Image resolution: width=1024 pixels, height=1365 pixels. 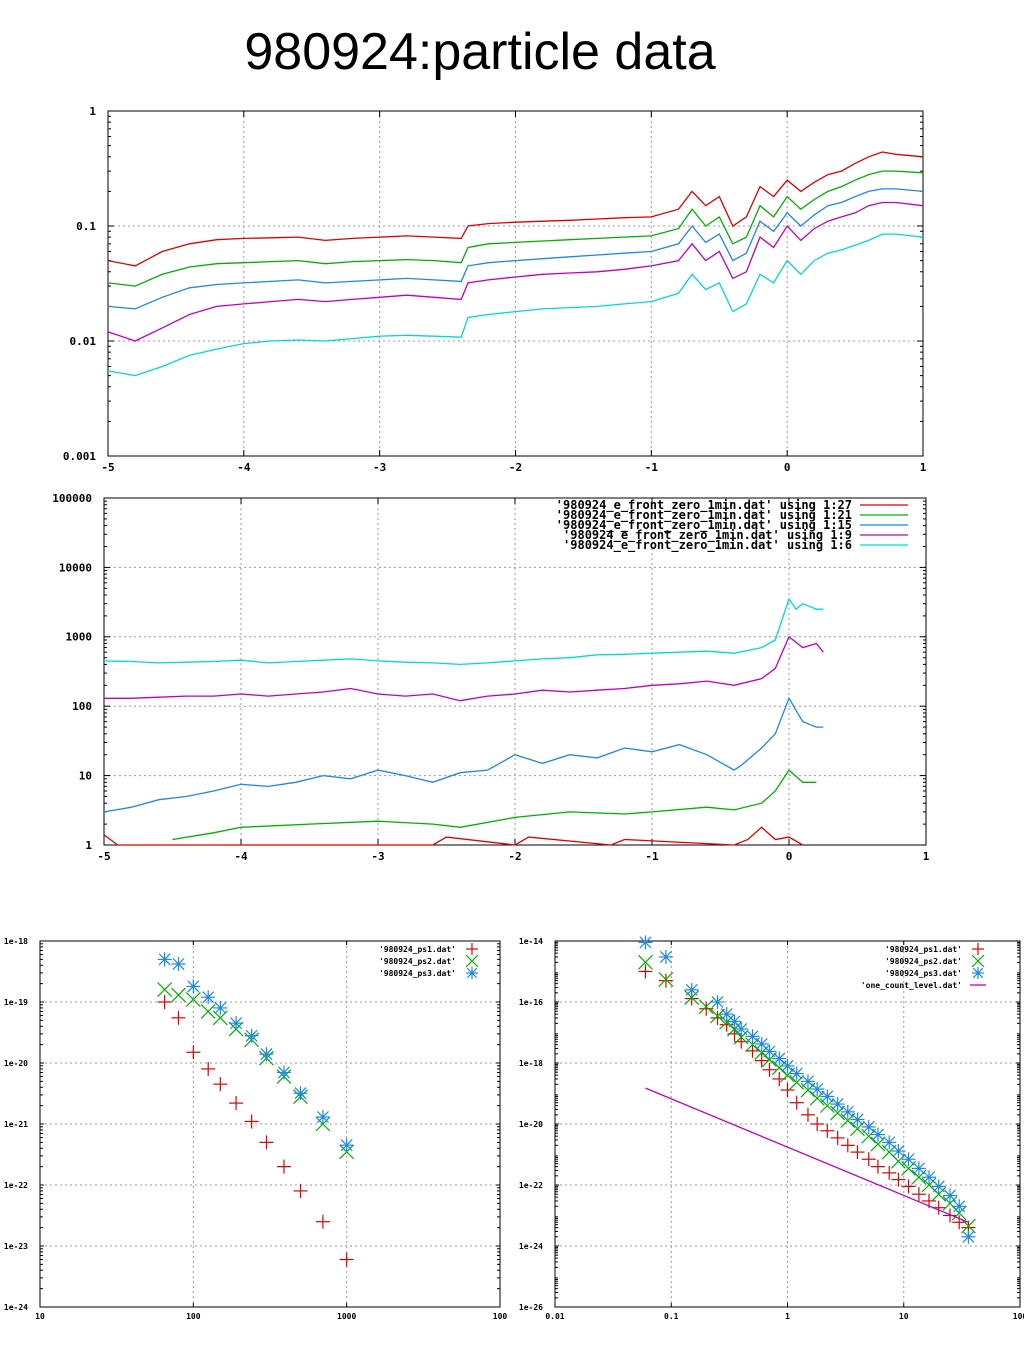 I want to click on y-tick-label: 1e-24, so click(x=16, y=1307).